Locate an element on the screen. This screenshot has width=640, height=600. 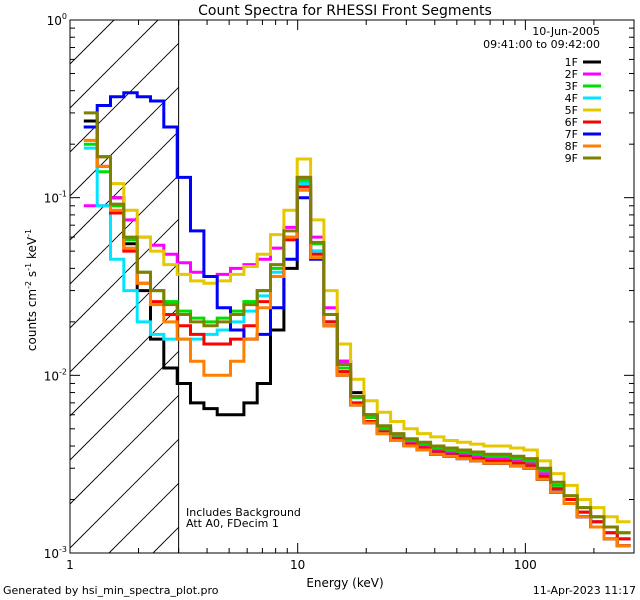
footer-generated: Generated by hsi_min_spectra_plot.pro is located at coordinates (111, 590).